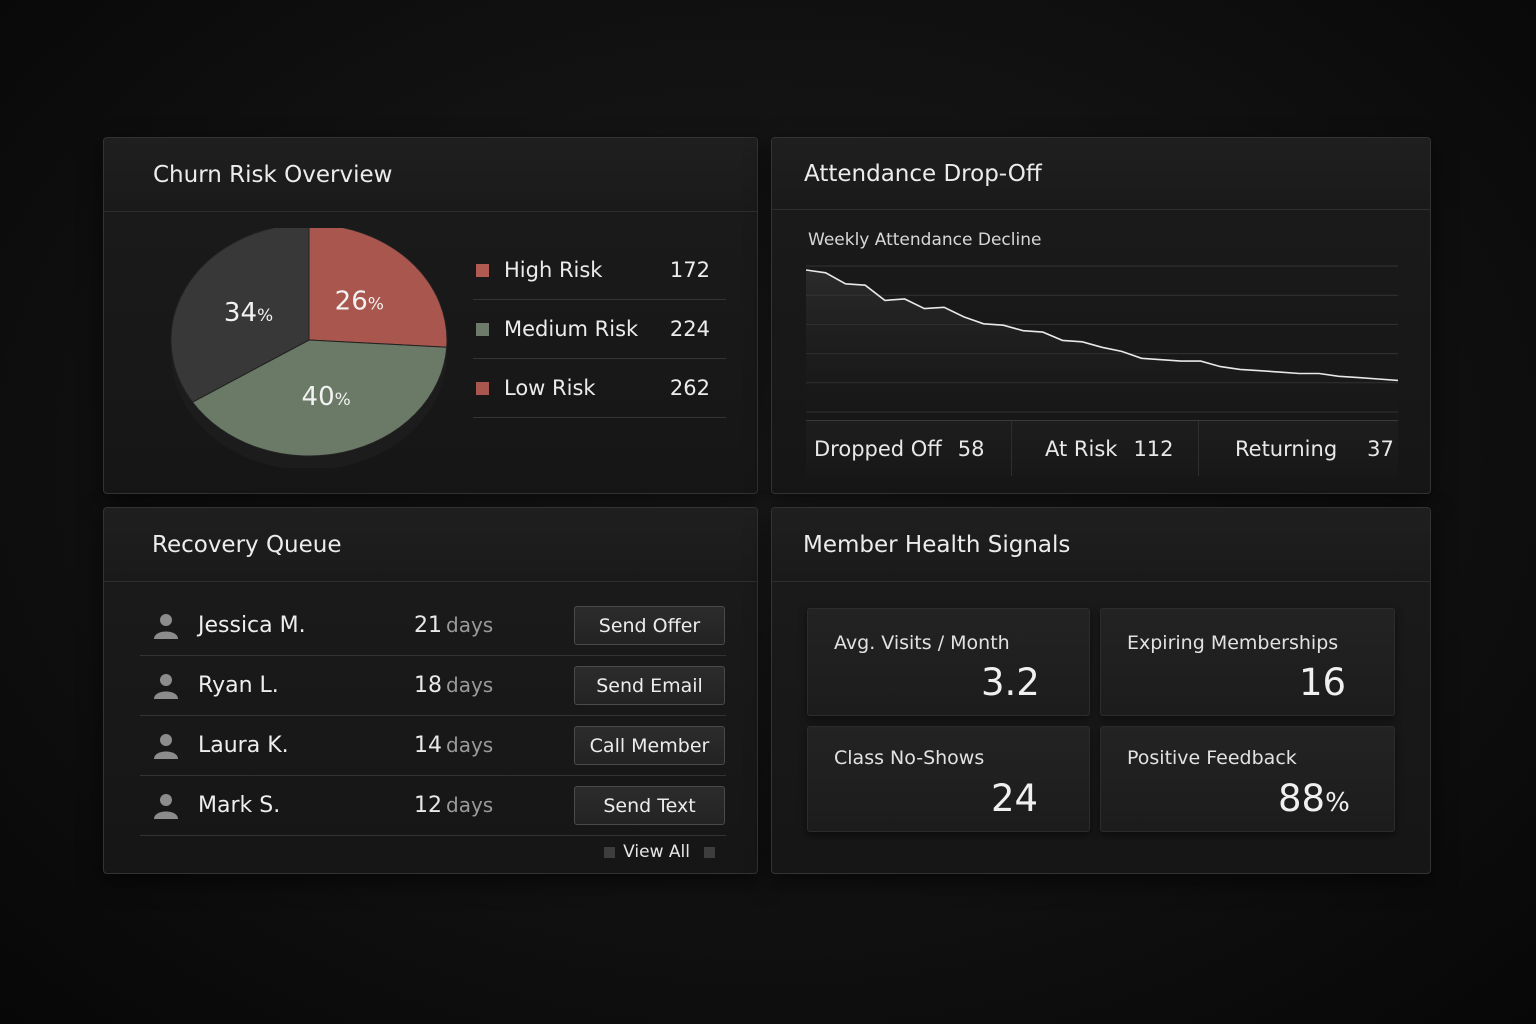 The image size is (1536, 1024). I want to click on list-item: Mark S. 12 days Send Text, so click(433, 806).